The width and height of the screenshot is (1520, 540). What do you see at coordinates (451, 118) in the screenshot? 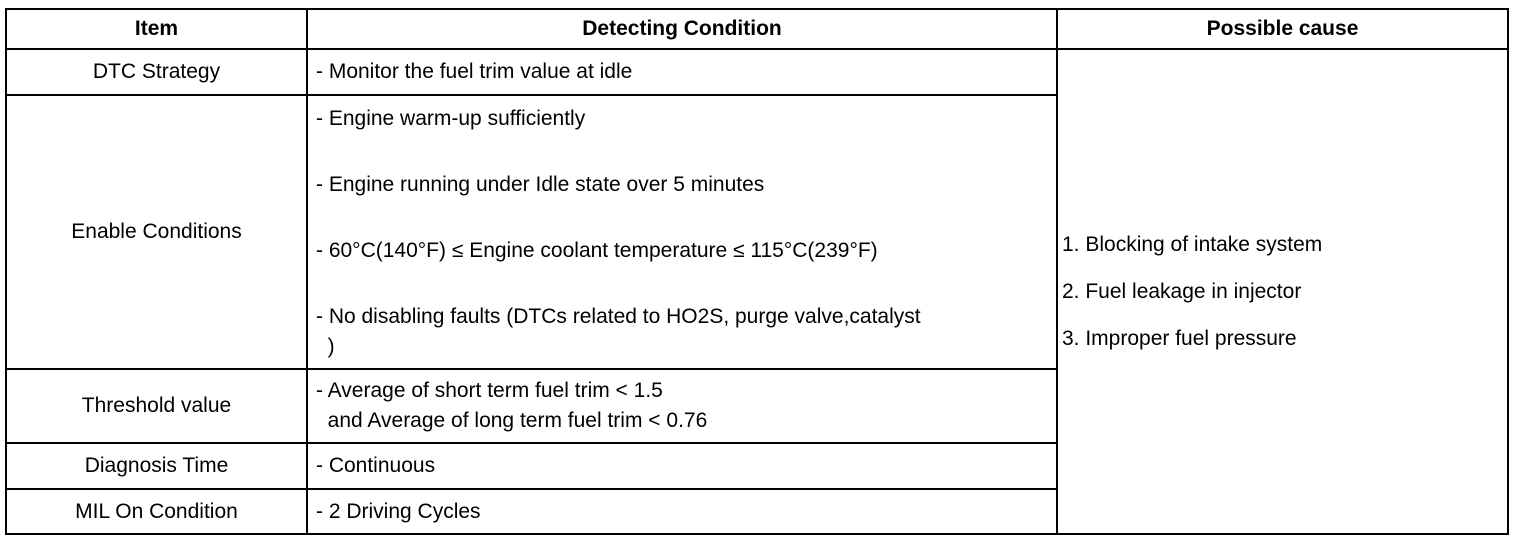
I see `condition-text: - Engine warm-up sufficiently` at bounding box center [451, 118].